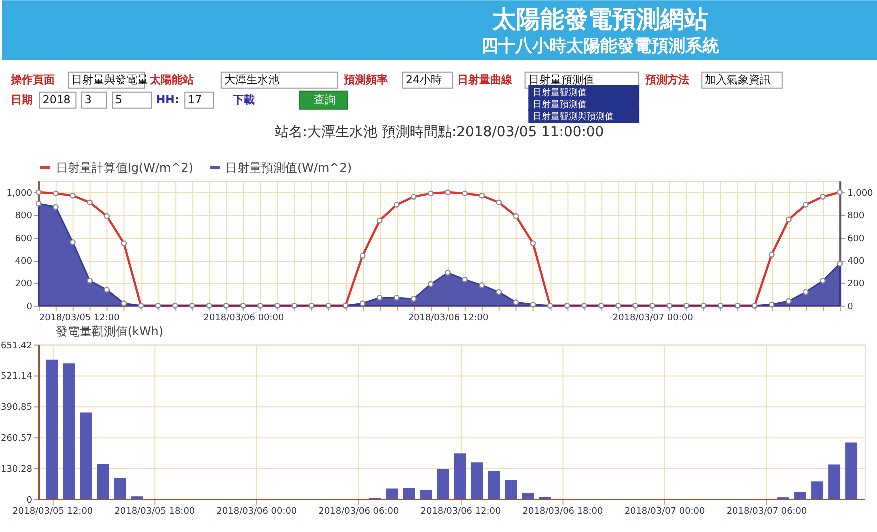 The height and width of the screenshot is (532, 877). What do you see at coordinates (33, 79) in the screenshot?
I see `text: 操作頁面` at bounding box center [33, 79].